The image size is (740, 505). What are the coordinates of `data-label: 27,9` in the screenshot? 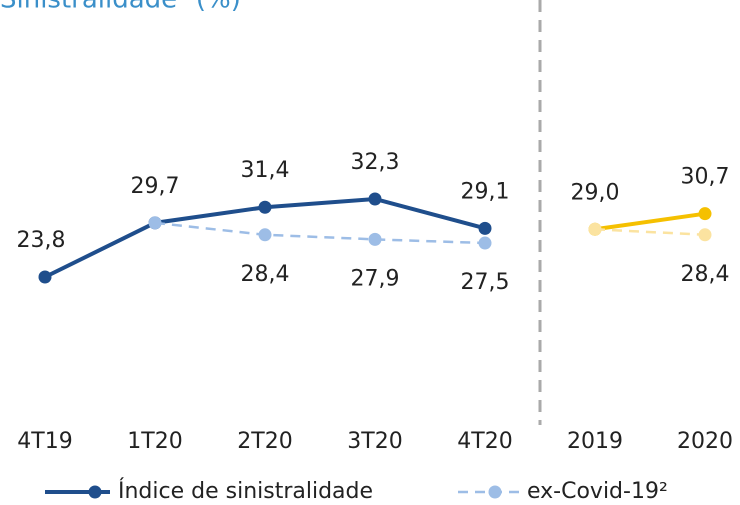 It's located at (375, 278).